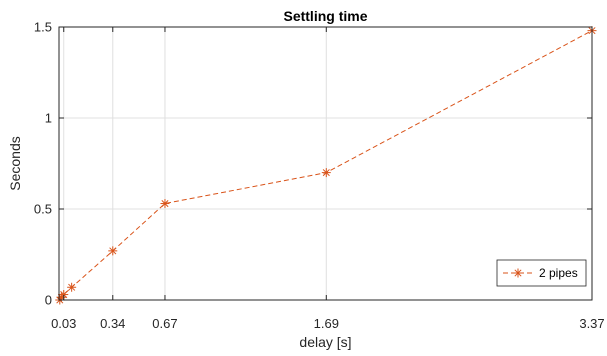  I want to click on y-axis-label: Seconds, so click(15, 163).